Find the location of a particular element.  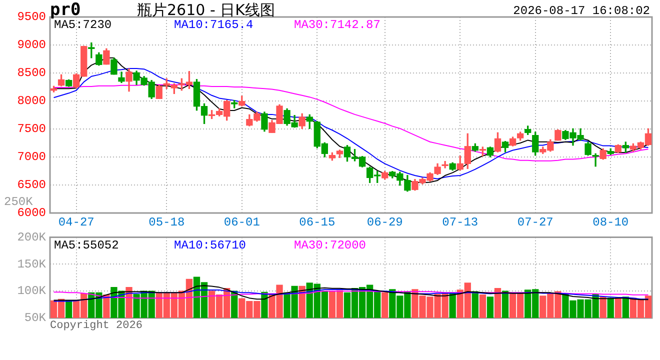

chart-title: 瓶片2610 - 日K线图 is located at coordinates (206, 10).